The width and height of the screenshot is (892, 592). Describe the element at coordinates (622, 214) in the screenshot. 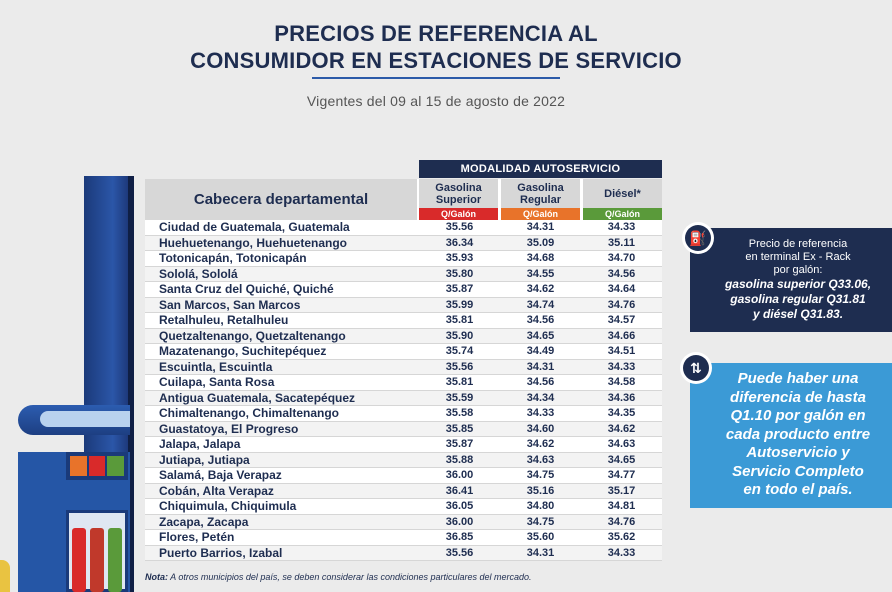

I see `col-diesel-unit: Q/Galón` at that location.